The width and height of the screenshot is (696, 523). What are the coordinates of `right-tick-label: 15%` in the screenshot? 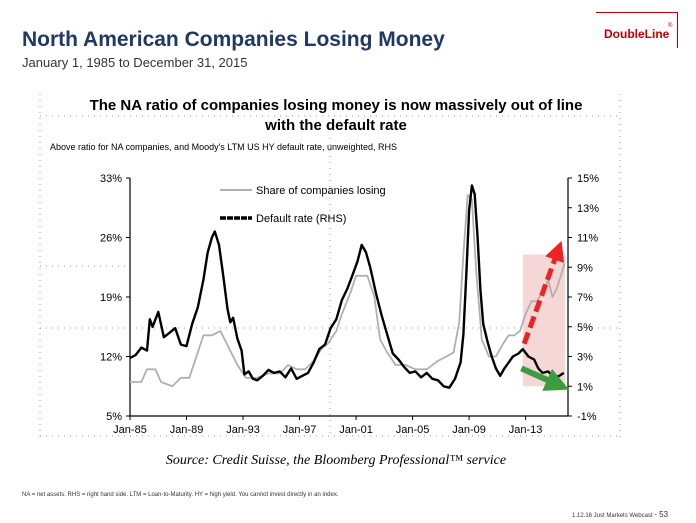 It's located at (588, 179).